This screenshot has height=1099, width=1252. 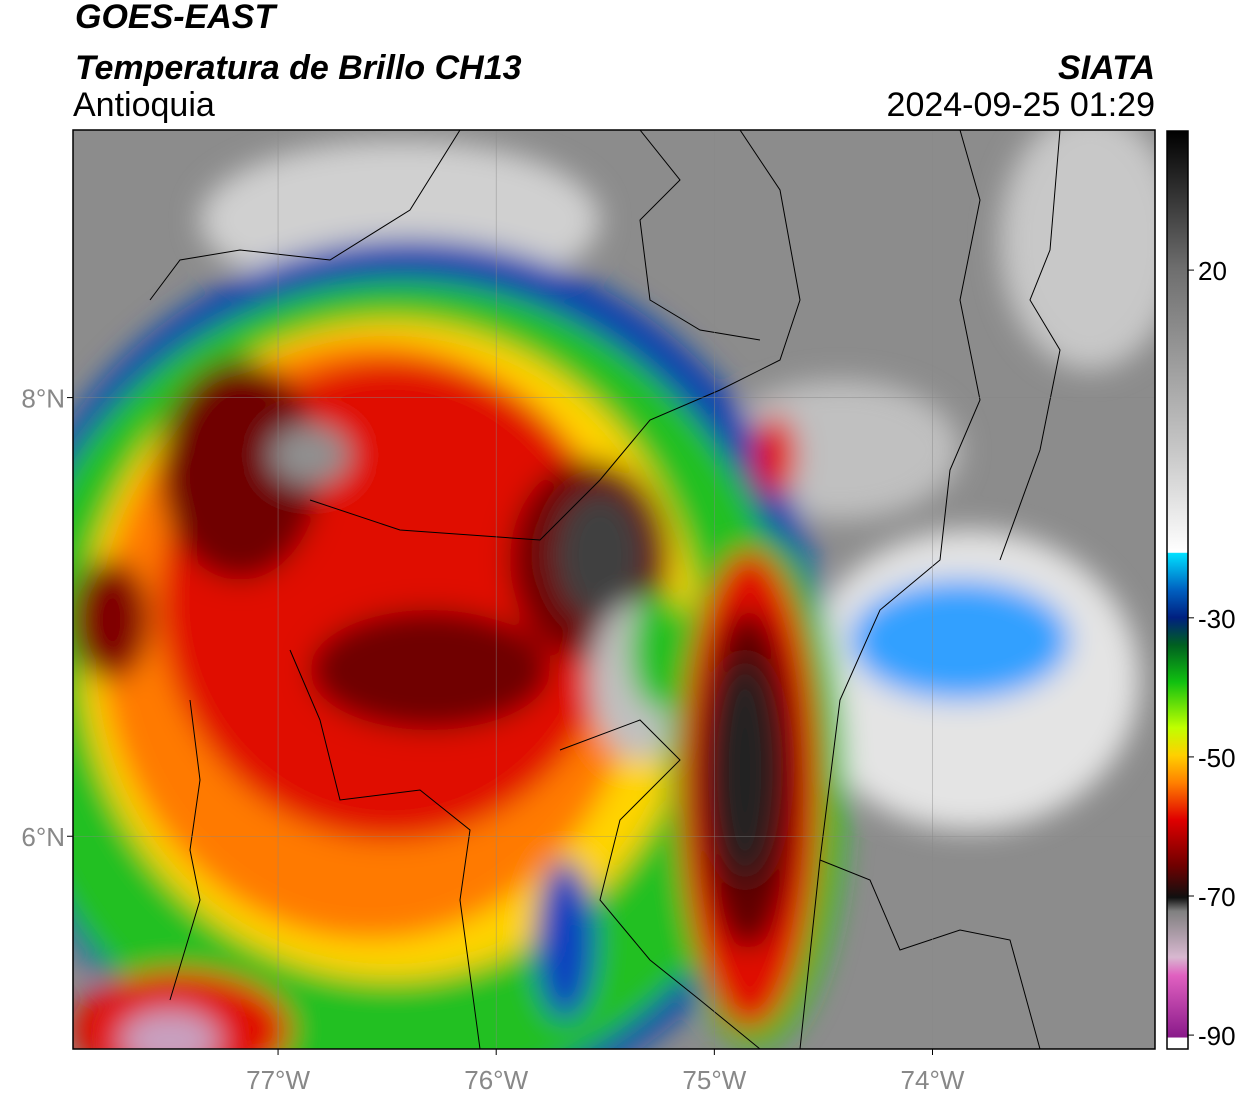 What do you see at coordinates (1177, 590) in the screenshot?
I see `colorbar` at bounding box center [1177, 590].